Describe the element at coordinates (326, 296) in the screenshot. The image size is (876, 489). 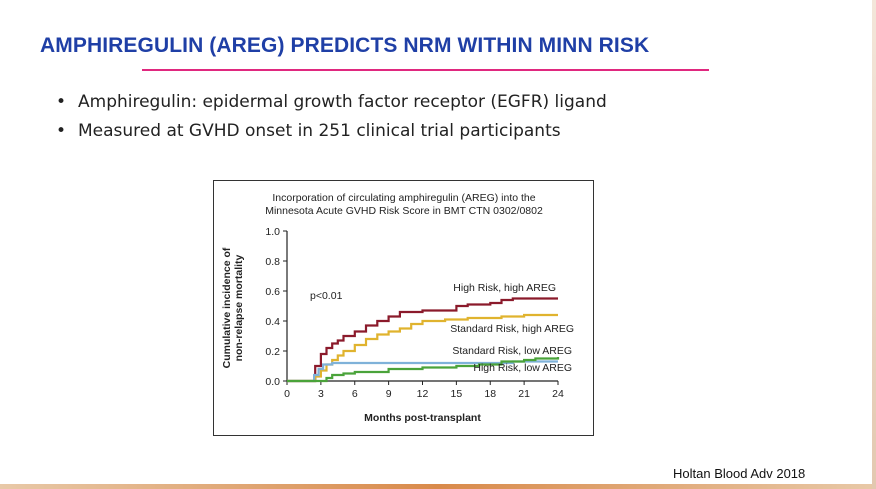
I see `p-value-annotation: p<0.01` at that location.